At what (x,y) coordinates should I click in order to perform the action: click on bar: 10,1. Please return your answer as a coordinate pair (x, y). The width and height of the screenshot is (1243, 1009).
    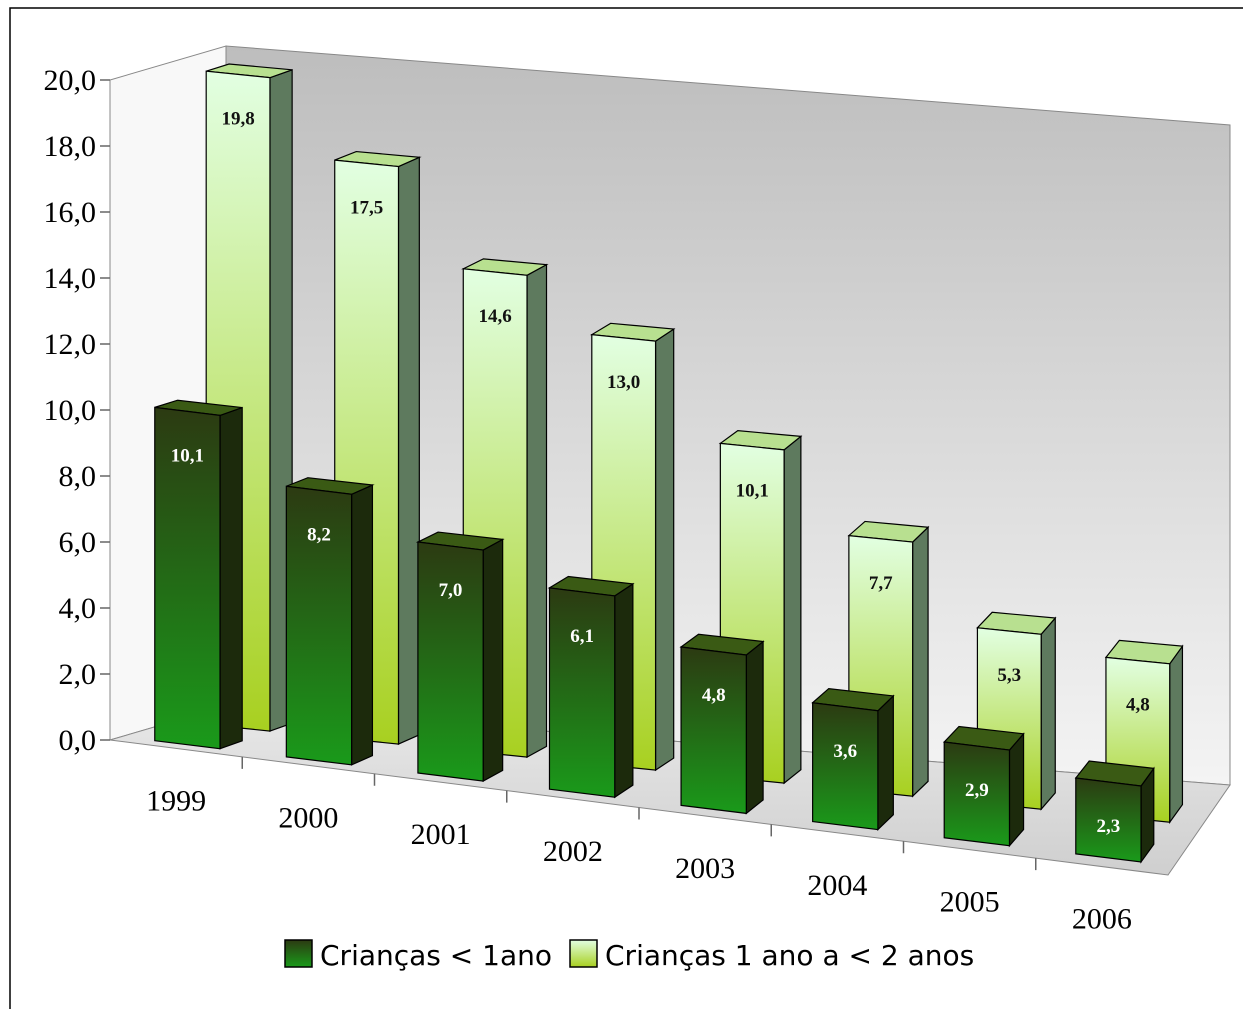
    Looking at the image, I should click on (198, 574).